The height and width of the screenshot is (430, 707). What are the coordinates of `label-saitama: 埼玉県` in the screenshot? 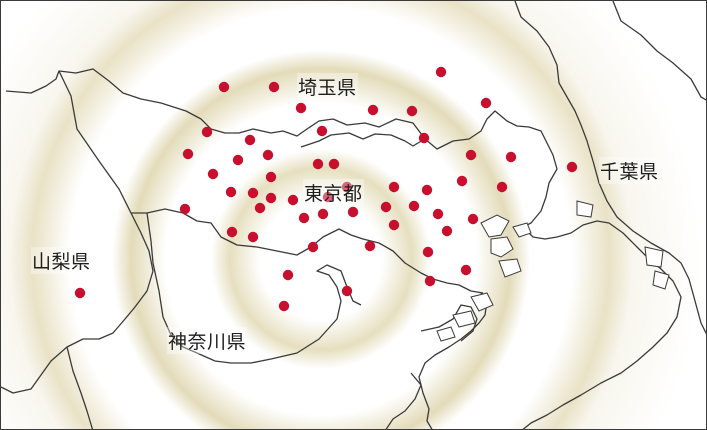 It's located at (327, 86).